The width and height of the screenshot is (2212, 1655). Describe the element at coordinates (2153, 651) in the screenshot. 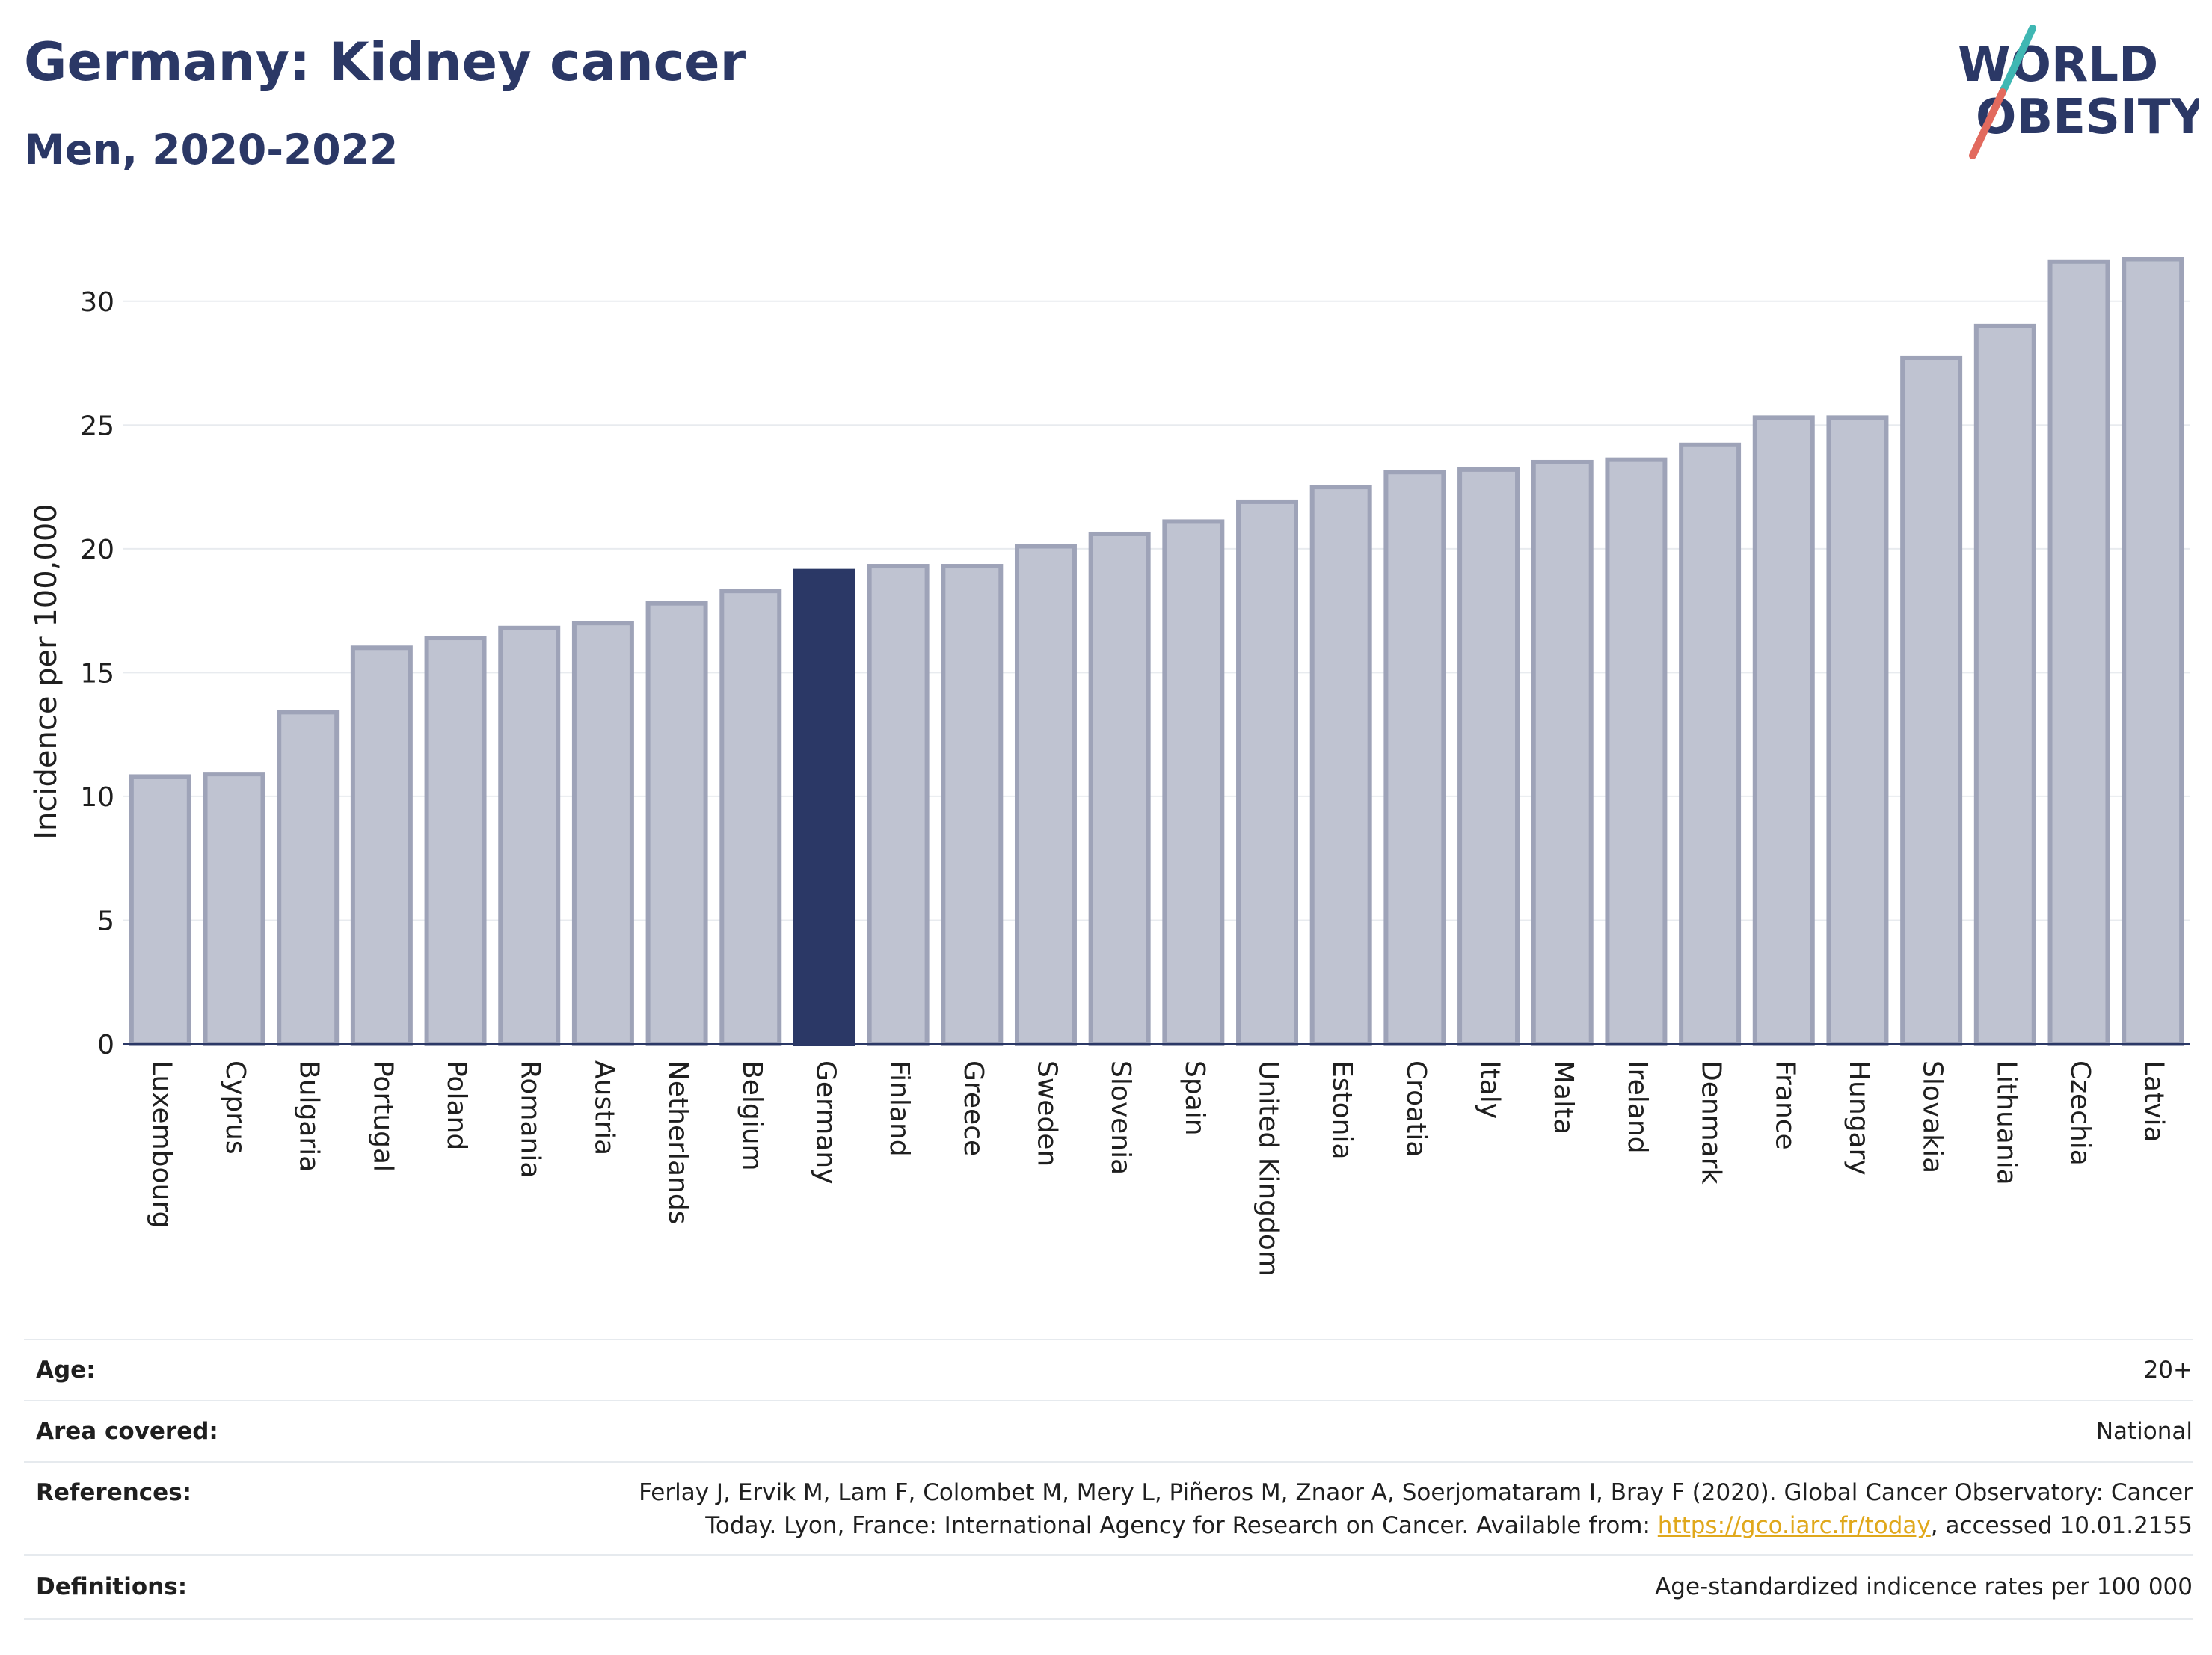

I see `bar-latvia` at that location.